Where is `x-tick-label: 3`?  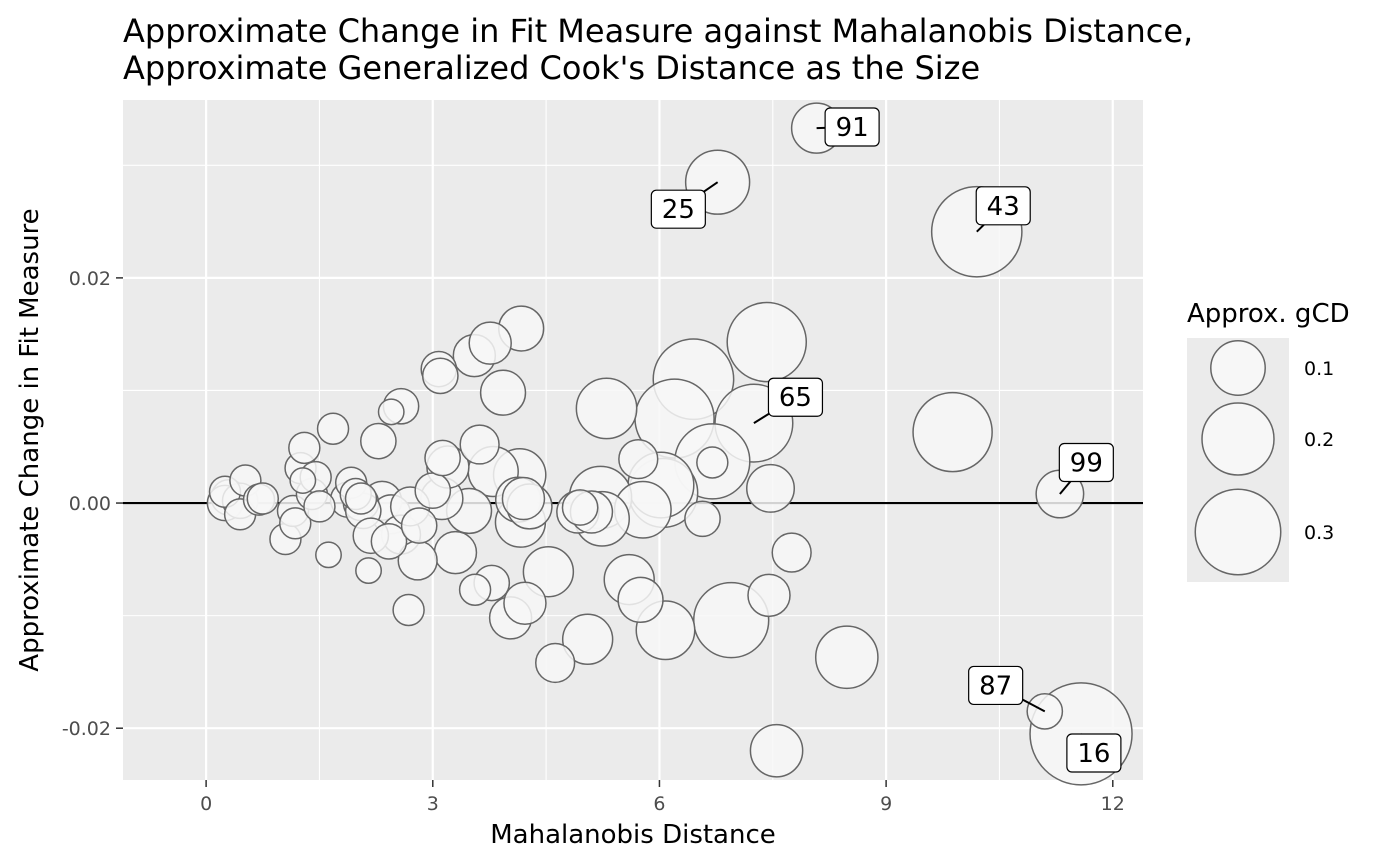 x-tick-label: 3 is located at coordinates (433, 804).